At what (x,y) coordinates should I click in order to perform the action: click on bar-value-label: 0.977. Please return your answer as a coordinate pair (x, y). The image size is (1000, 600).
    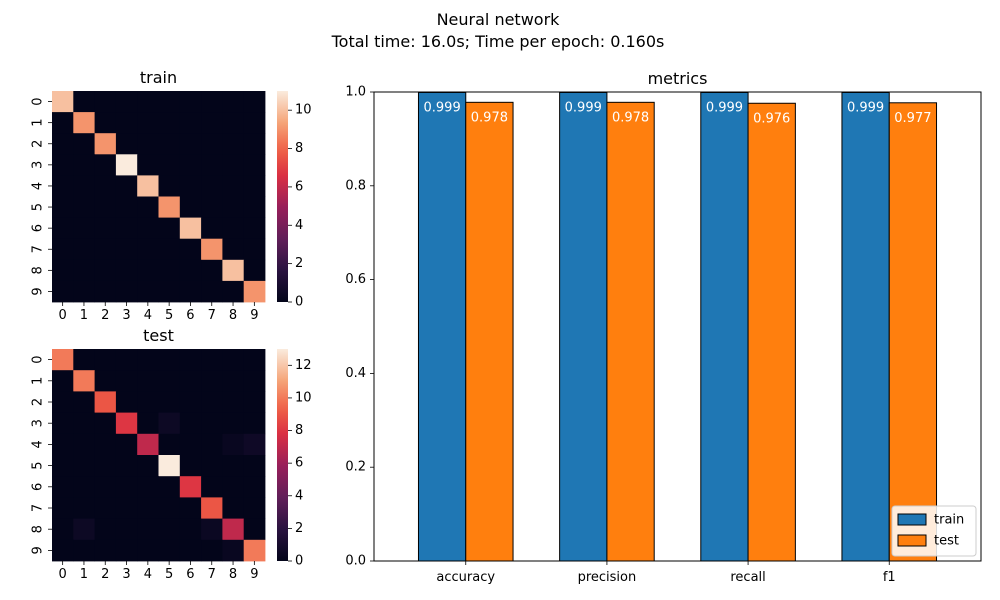
    Looking at the image, I should click on (912, 118).